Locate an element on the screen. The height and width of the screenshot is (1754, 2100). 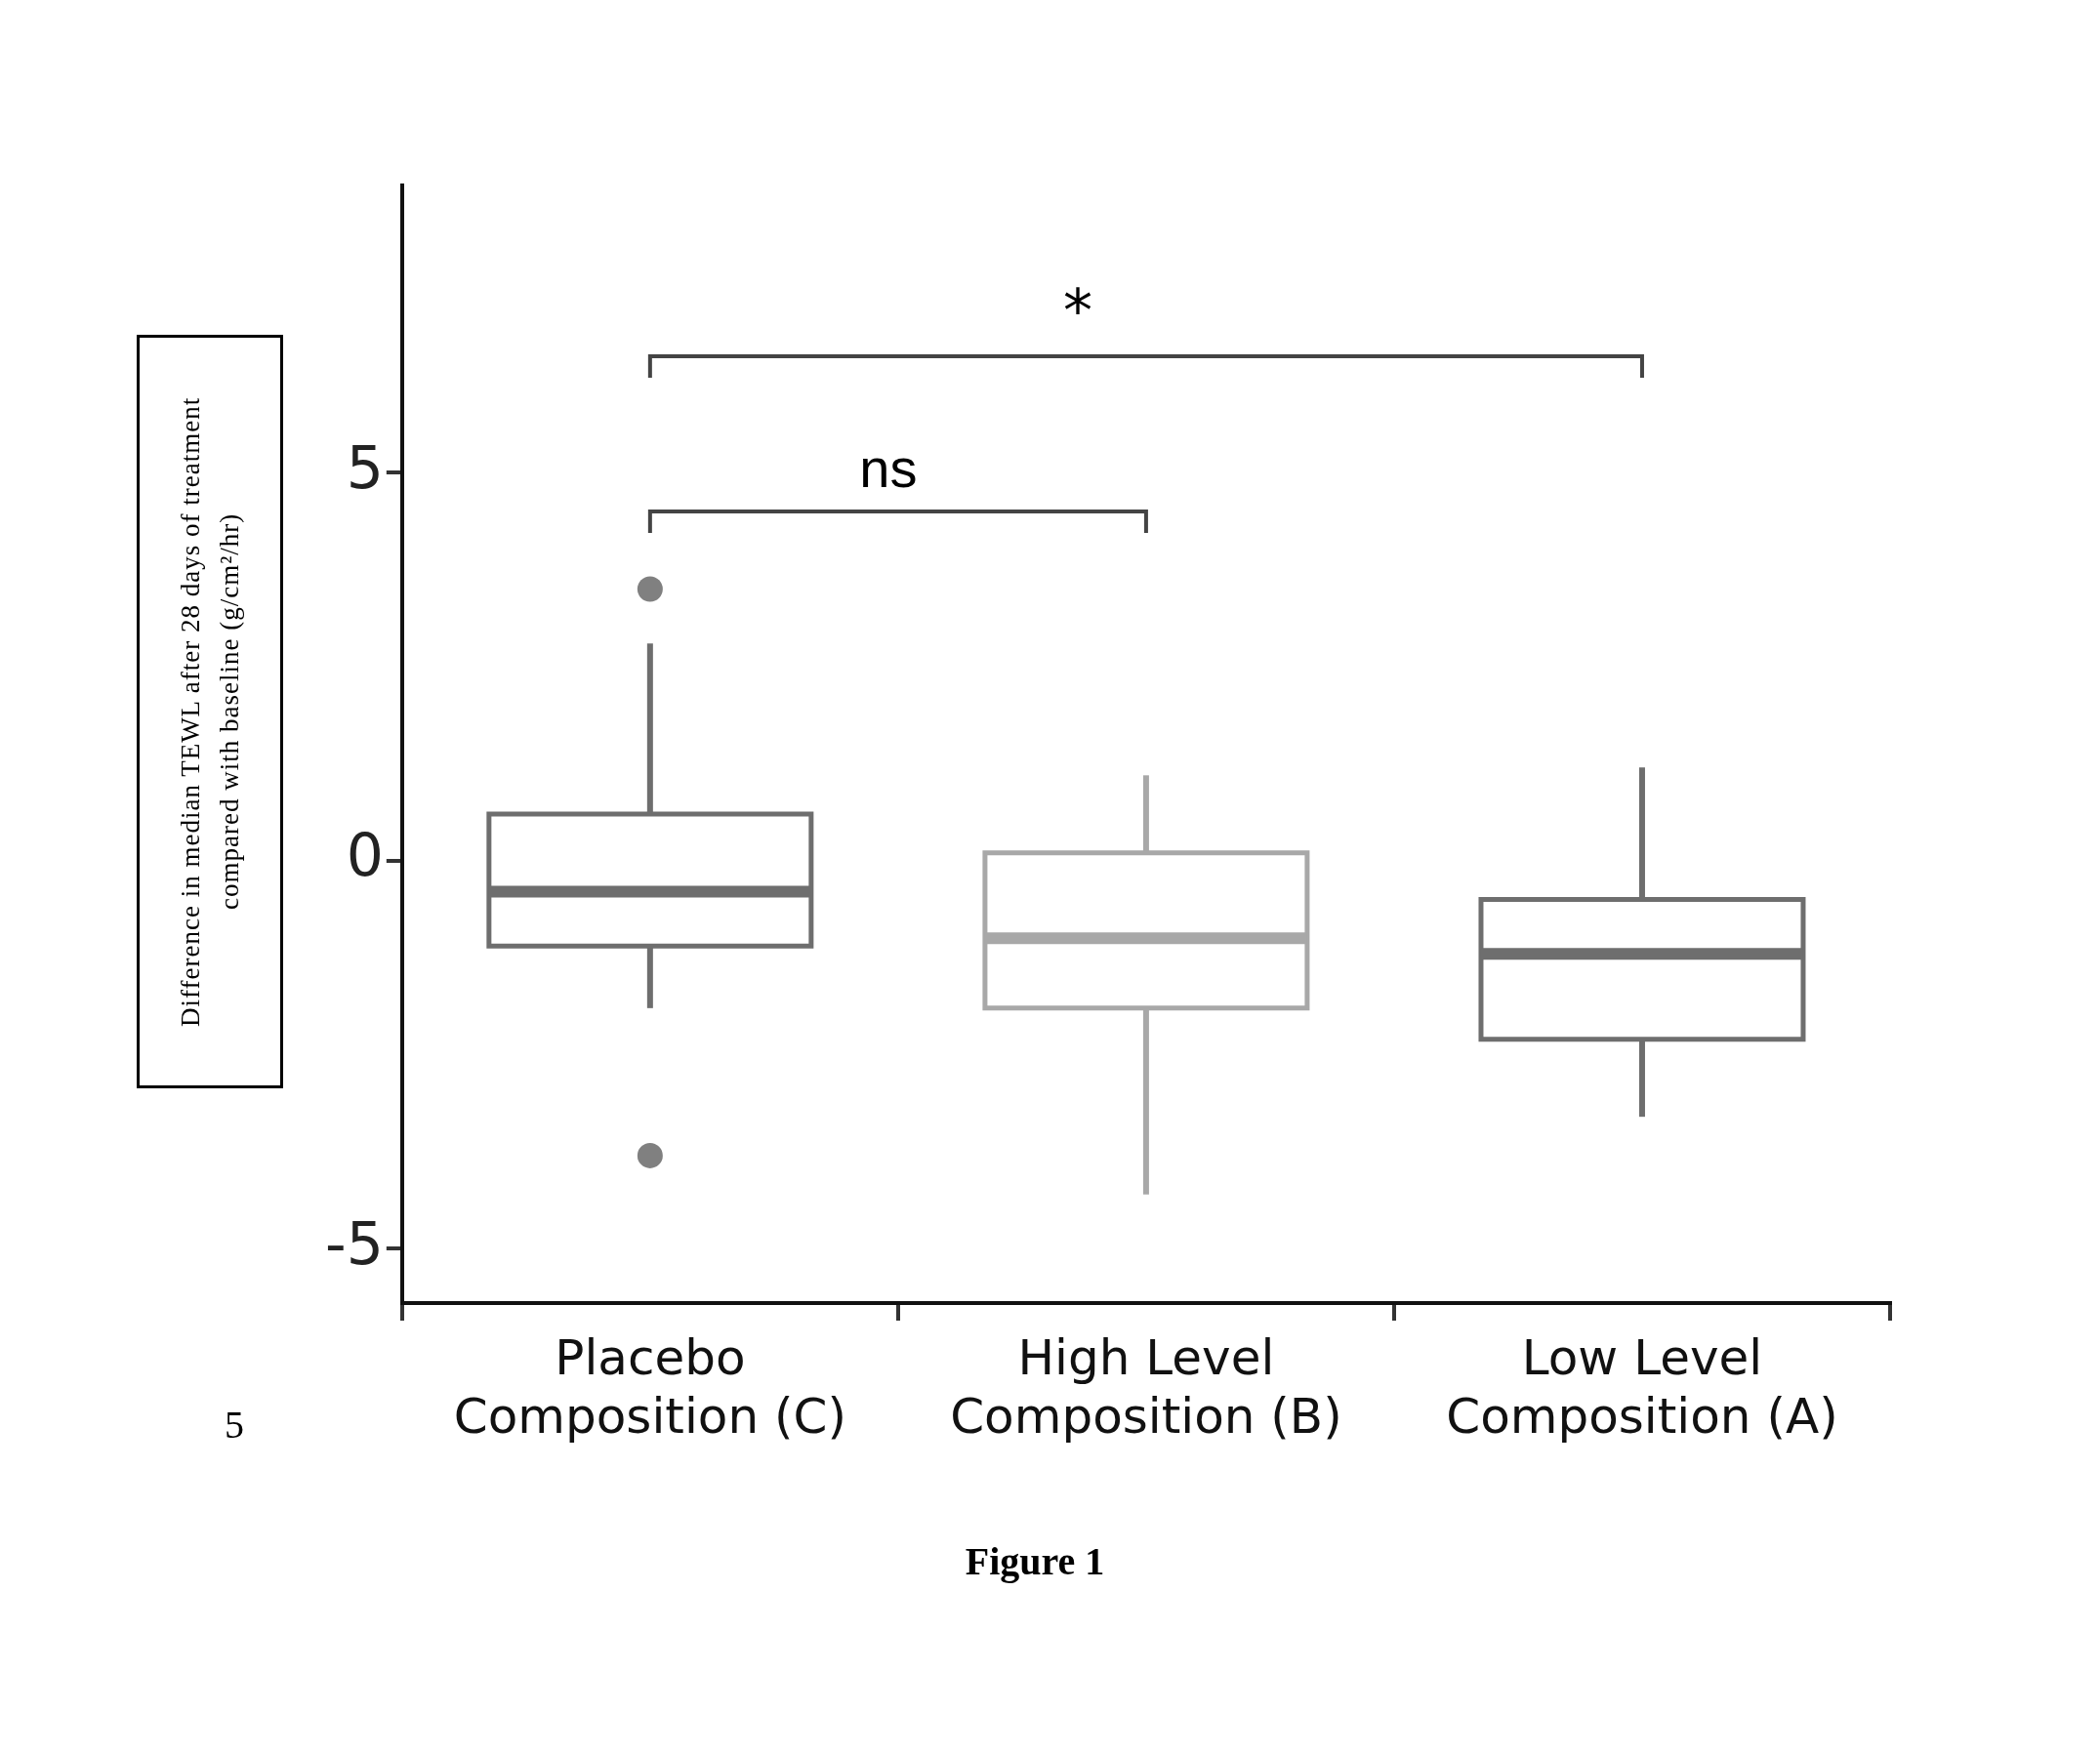
caption: Figure 1 is located at coordinates (1035, 1561).